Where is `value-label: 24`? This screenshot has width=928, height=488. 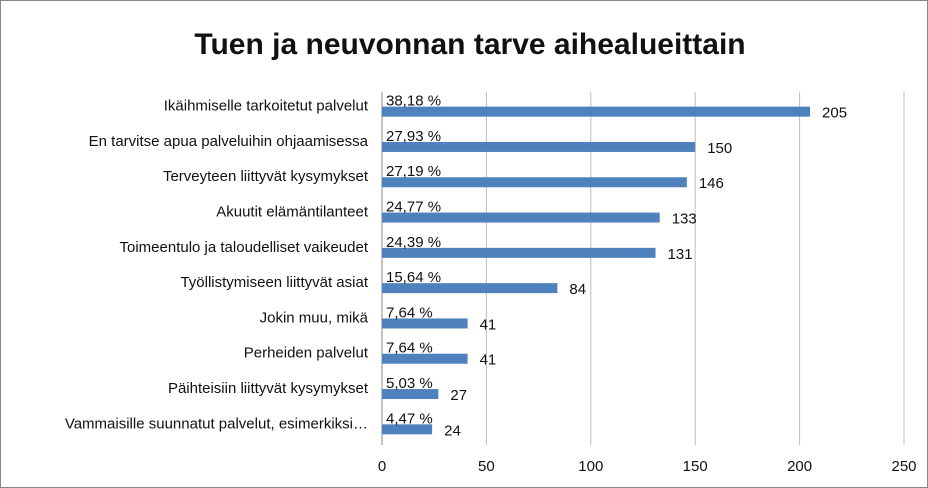
value-label: 24 is located at coordinates (452, 430).